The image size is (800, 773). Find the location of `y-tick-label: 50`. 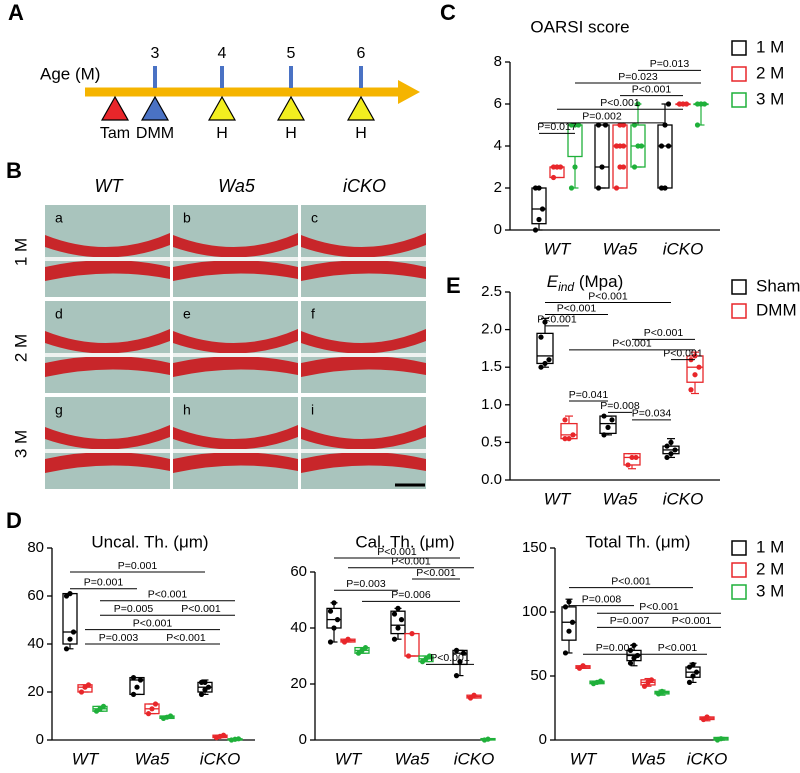

y-tick-label: 50 is located at coordinates (538, 675).